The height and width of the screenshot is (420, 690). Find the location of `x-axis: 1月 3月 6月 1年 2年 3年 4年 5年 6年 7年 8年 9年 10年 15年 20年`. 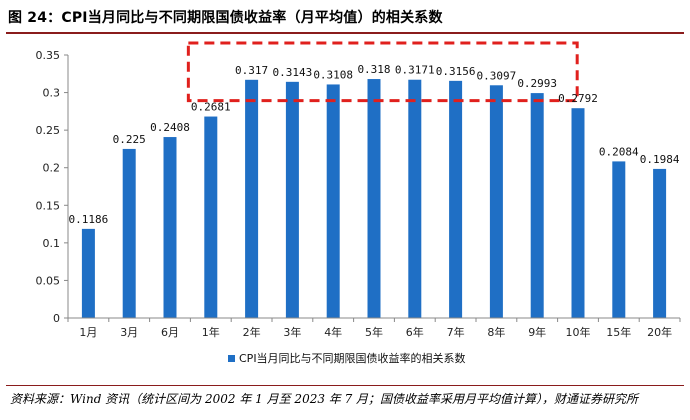

x-axis: 1月 3月 6月 1年 2年 3年 4年 5年 6年 7年 8年 9年 10年 15年 20年 is located at coordinates (374, 328).